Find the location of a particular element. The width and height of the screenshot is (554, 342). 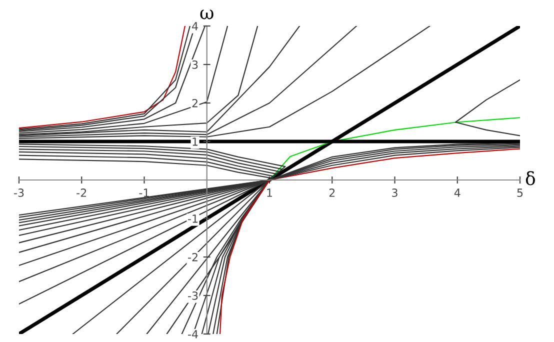

x-tick-label: -1 is located at coordinates (144, 192).